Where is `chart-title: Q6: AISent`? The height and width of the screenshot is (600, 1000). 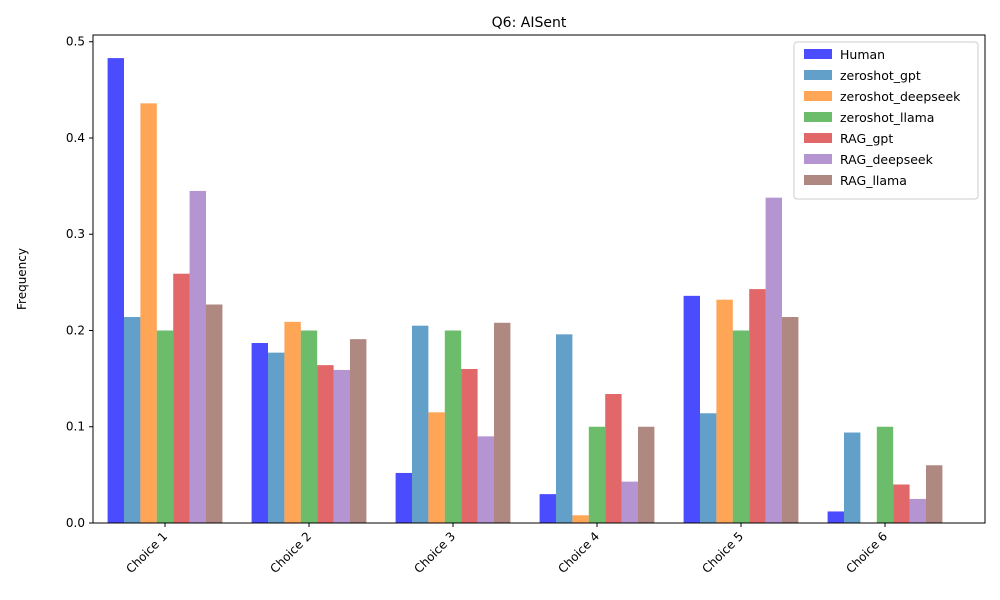
chart-title: Q6: AISent is located at coordinates (529, 23).